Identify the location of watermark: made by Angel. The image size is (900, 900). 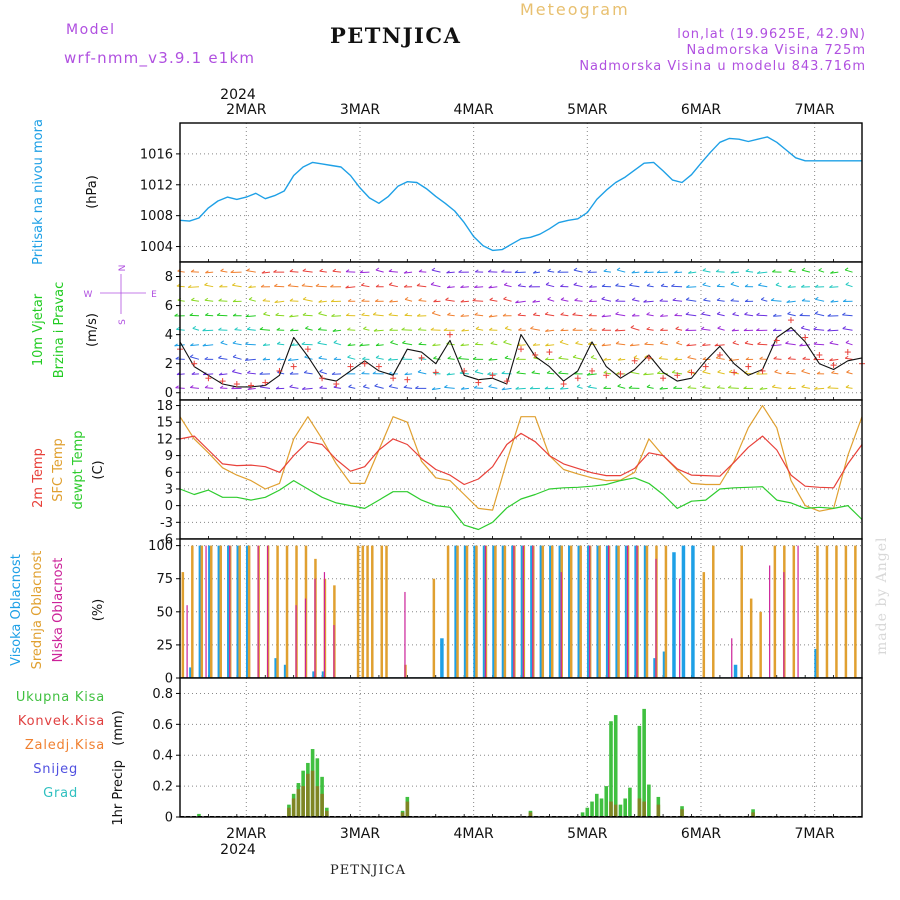
(882, 596).